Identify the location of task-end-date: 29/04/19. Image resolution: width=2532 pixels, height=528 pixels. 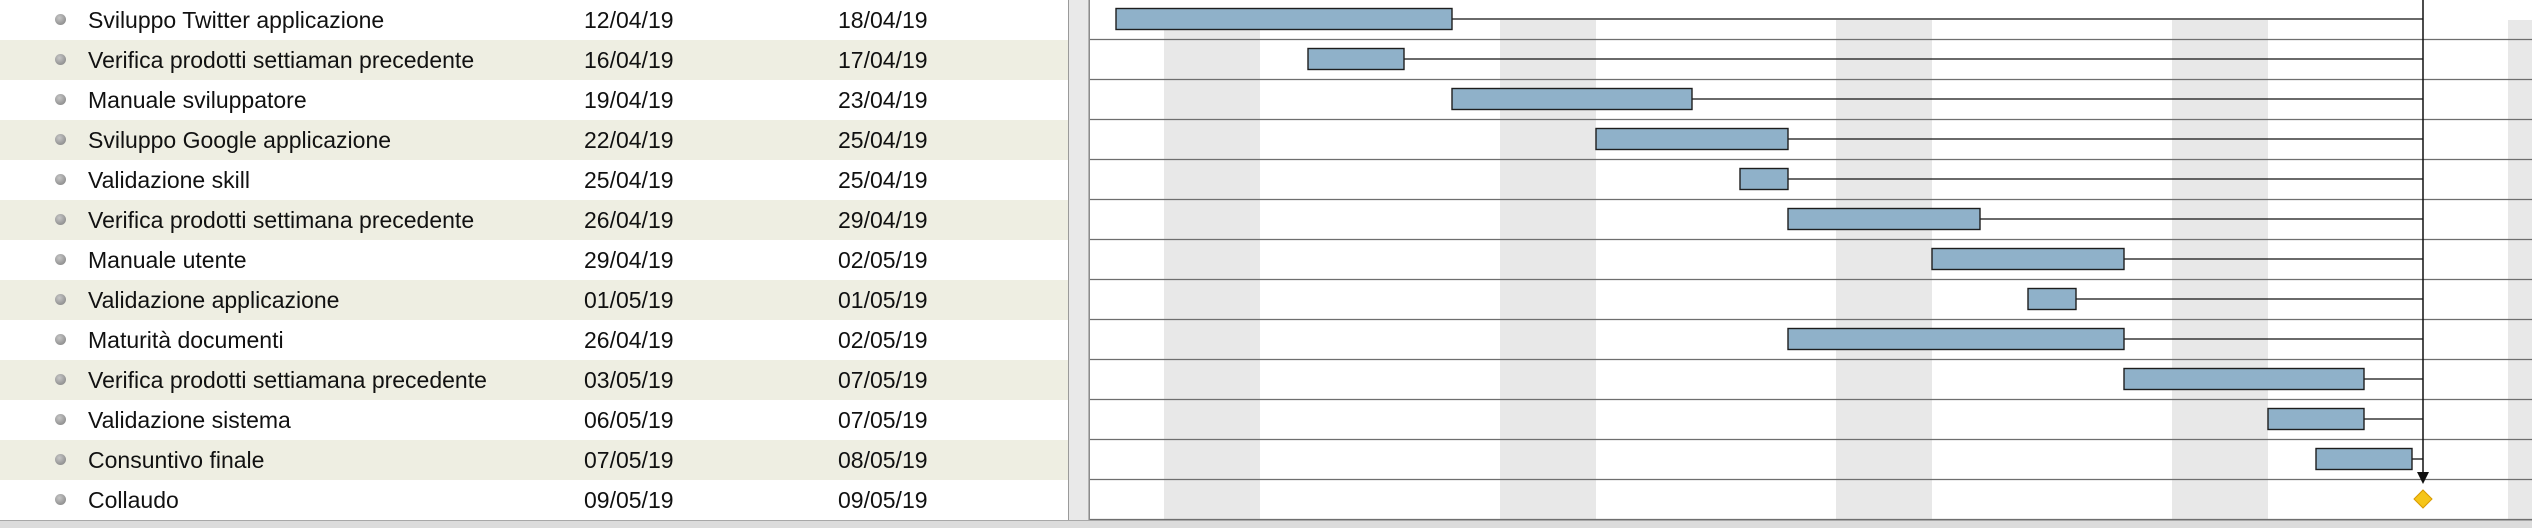
(883, 220).